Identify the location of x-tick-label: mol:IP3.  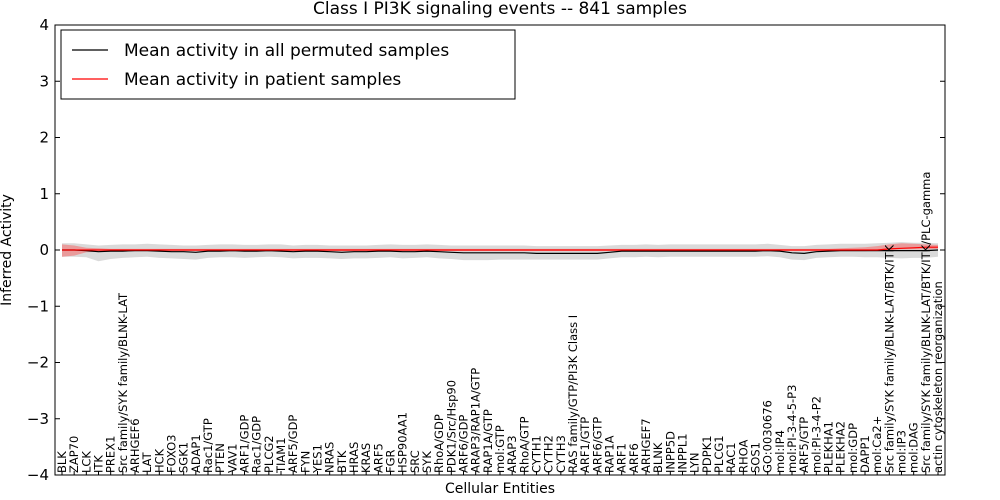
(902, 451).